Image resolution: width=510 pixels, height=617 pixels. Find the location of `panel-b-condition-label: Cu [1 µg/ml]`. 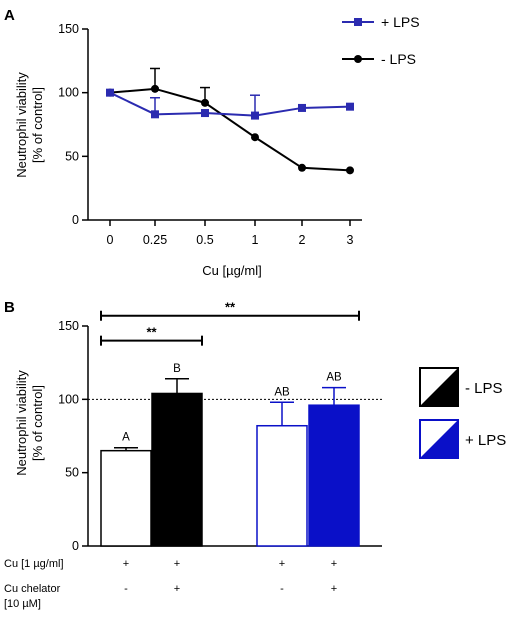

panel-b-condition-label: Cu [1 µg/ml] is located at coordinates (34, 564).